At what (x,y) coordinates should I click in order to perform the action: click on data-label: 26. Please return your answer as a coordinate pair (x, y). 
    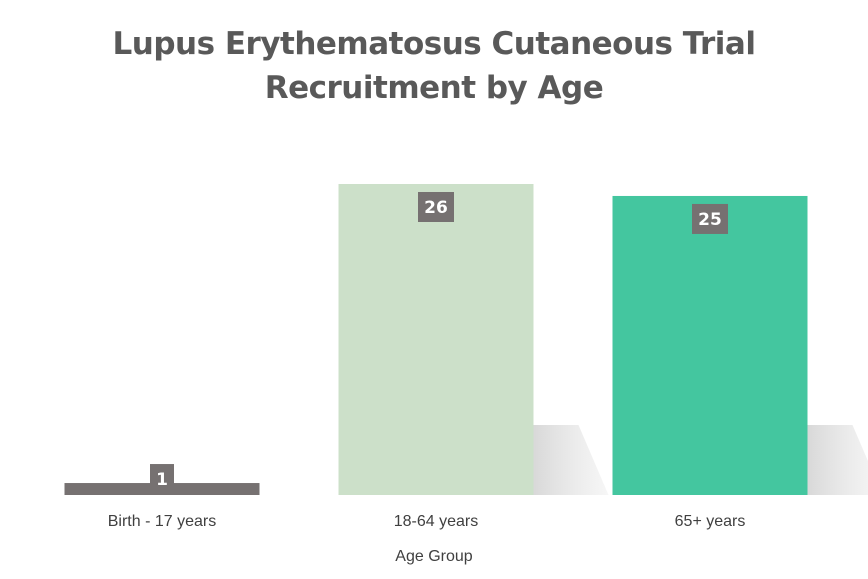
    Looking at the image, I should click on (436, 208).